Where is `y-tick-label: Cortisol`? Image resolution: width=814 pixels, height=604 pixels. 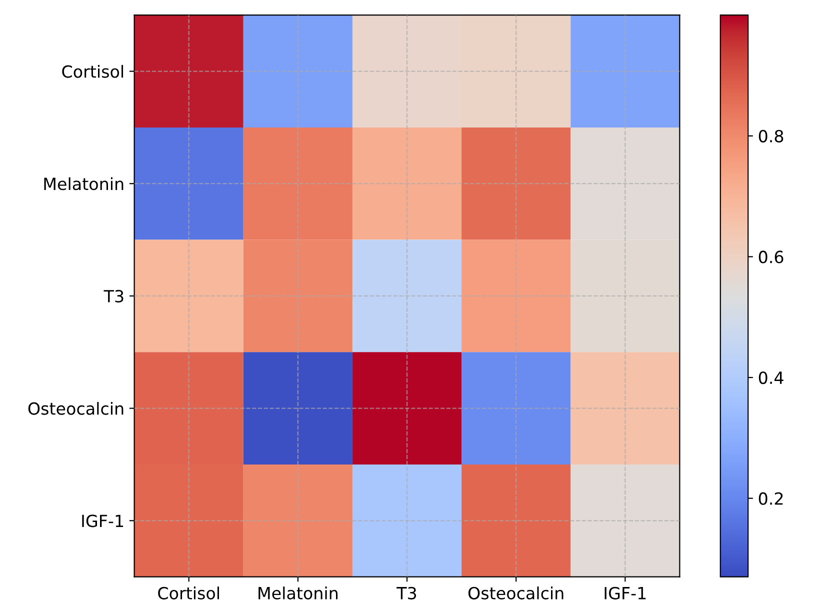 y-tick-label: Cortisol is located at coordinates (93, 71).